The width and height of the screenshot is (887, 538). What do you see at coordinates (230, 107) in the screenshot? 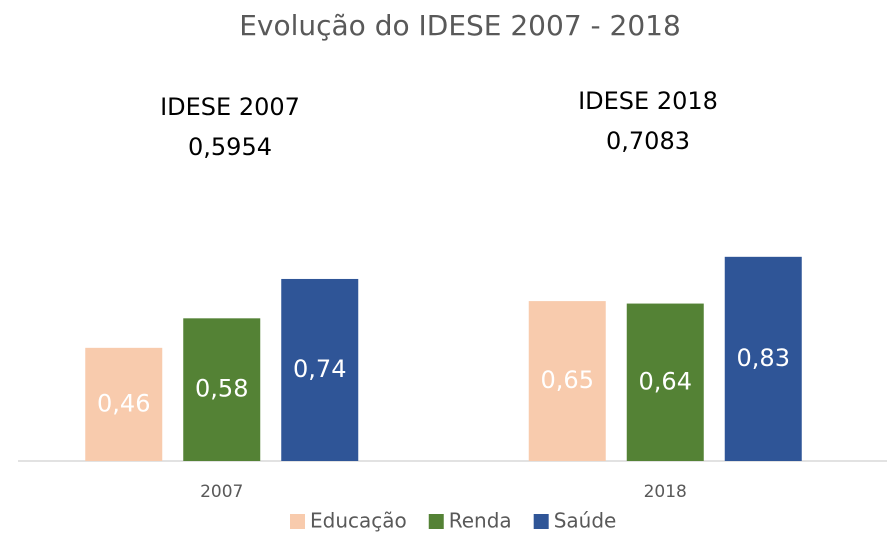
I see `annotation-title: IDESE 2007` at bounding box center [230, 107].